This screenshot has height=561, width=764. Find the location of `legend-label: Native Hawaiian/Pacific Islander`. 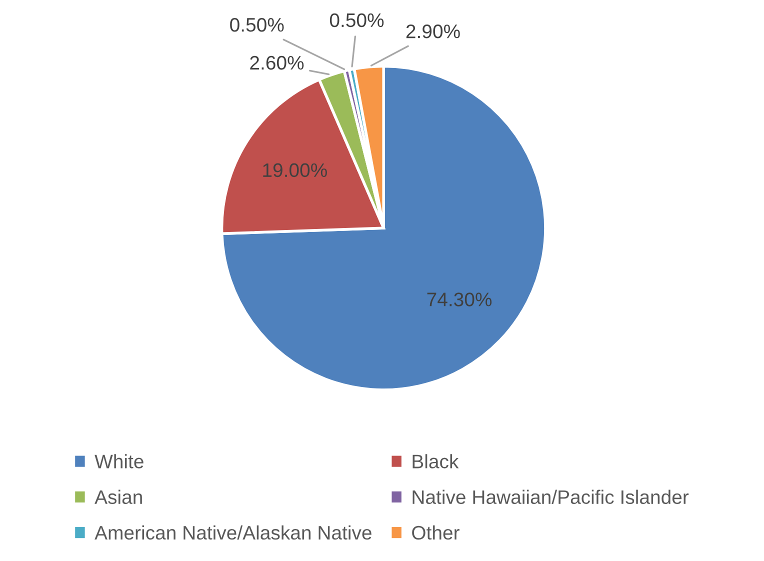

legend-label: Native Hawaiian/Pacific Islander is located at coordinates (550, 497).